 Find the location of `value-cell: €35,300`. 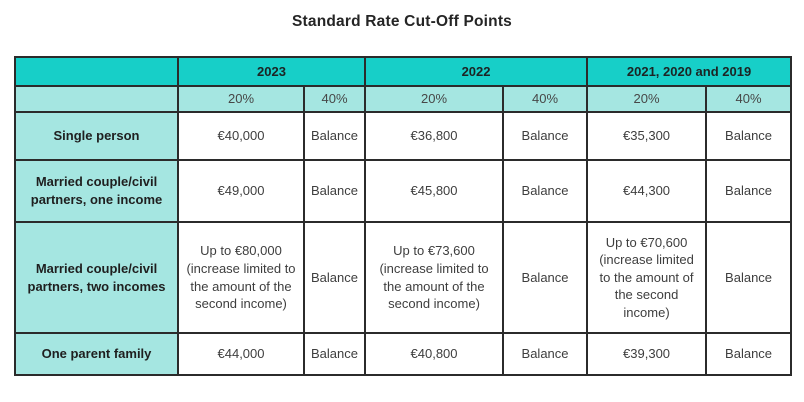

value-cell: €35,300 is located at coordinates (647, 136).